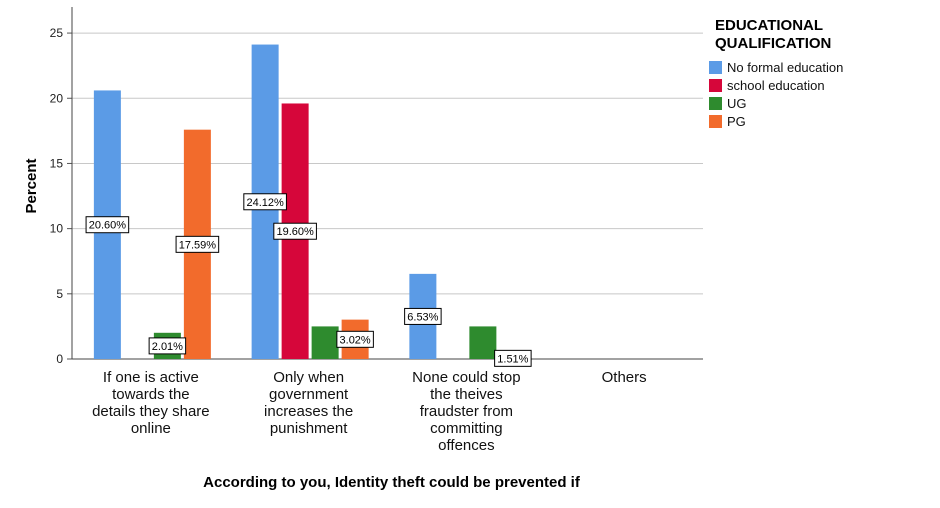  What do you see at coordinates (466, 411) in the screenshot?
I see `x-tick-label: fraudster from` at bounding box center [466, 411].